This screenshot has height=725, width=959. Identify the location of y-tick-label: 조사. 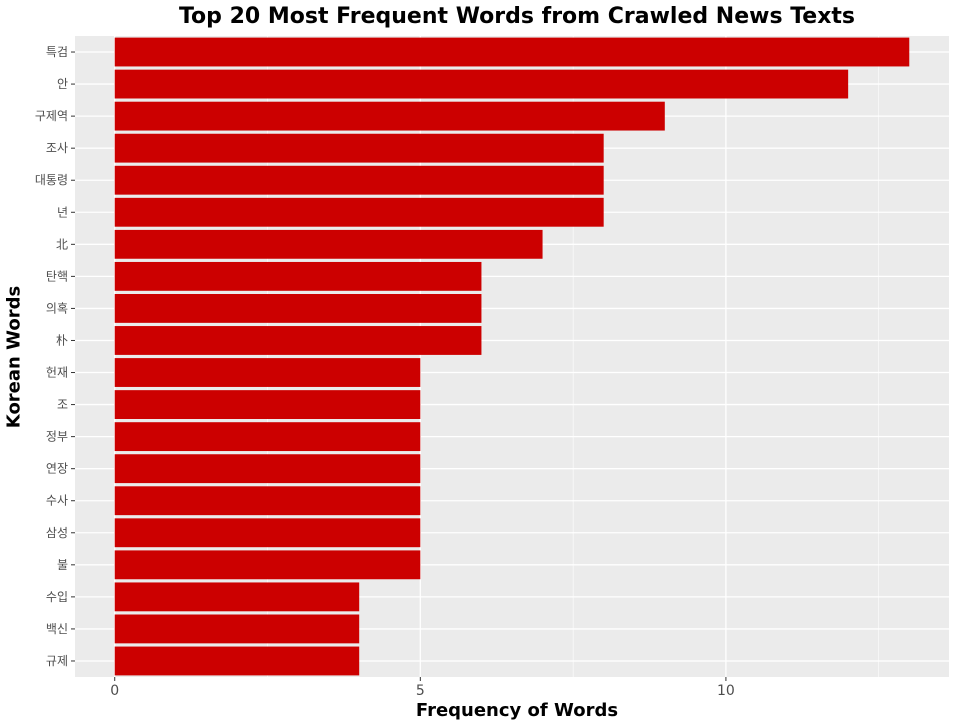
(57, 148).